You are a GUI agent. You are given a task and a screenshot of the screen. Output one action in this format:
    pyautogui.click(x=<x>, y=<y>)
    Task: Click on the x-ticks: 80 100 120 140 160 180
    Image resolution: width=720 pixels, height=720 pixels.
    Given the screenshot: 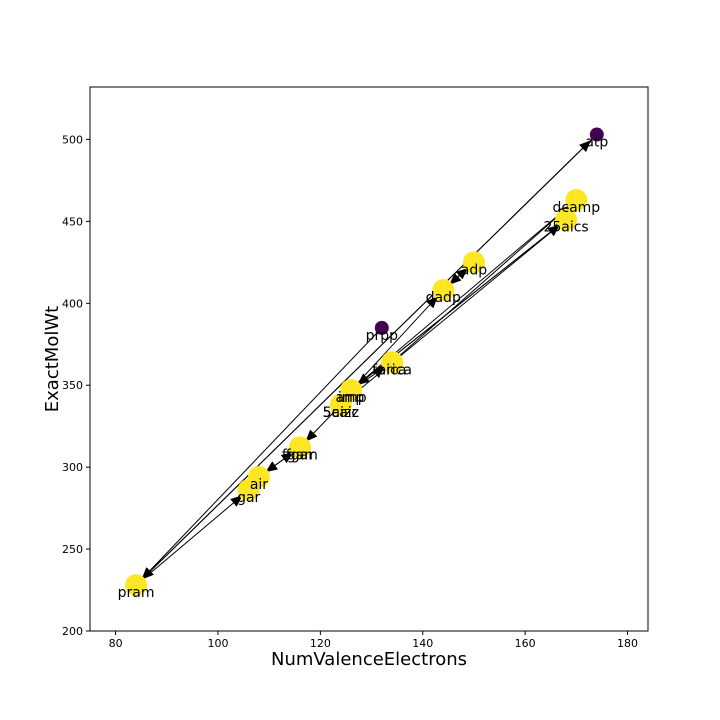 What is the action you would take?
    pyautogui.click(x=373, y=640)
    